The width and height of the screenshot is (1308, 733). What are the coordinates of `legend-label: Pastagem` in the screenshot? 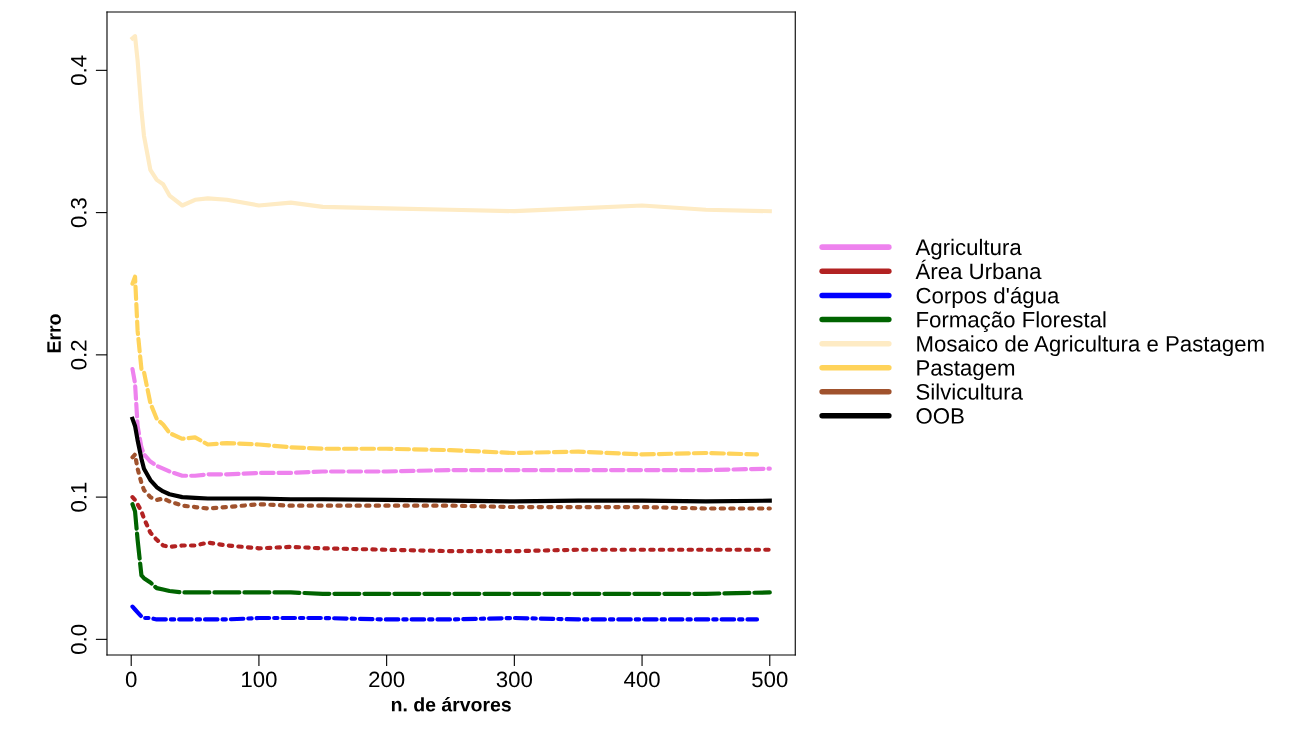 It's located at (966, 370).